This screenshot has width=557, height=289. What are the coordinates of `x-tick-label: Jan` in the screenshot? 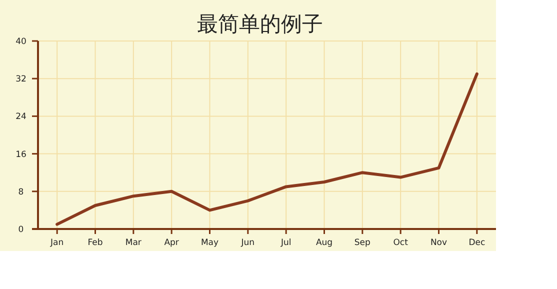 It's located at (57, 243).